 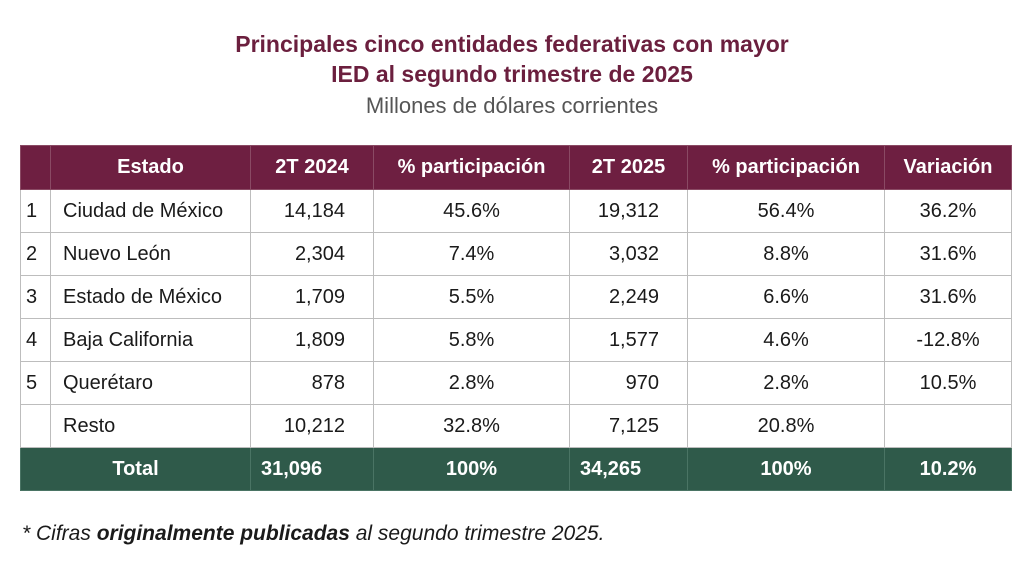 What do you see at coordinates (628, 383) in the screenshot?
I see `cell-2t2025: 970` at bounding box center [628, 383].